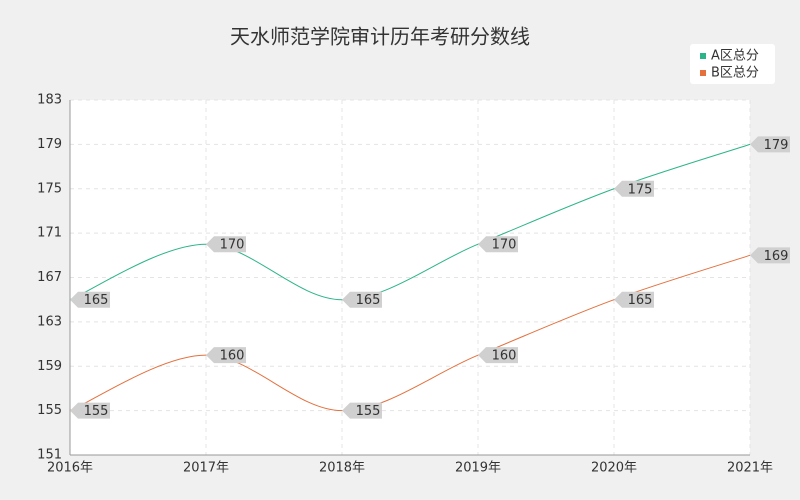  What do you see at coordinates (49, 144) in the screenshot?
I see `y-tick-label: 179` at bounding box center [49, 144].